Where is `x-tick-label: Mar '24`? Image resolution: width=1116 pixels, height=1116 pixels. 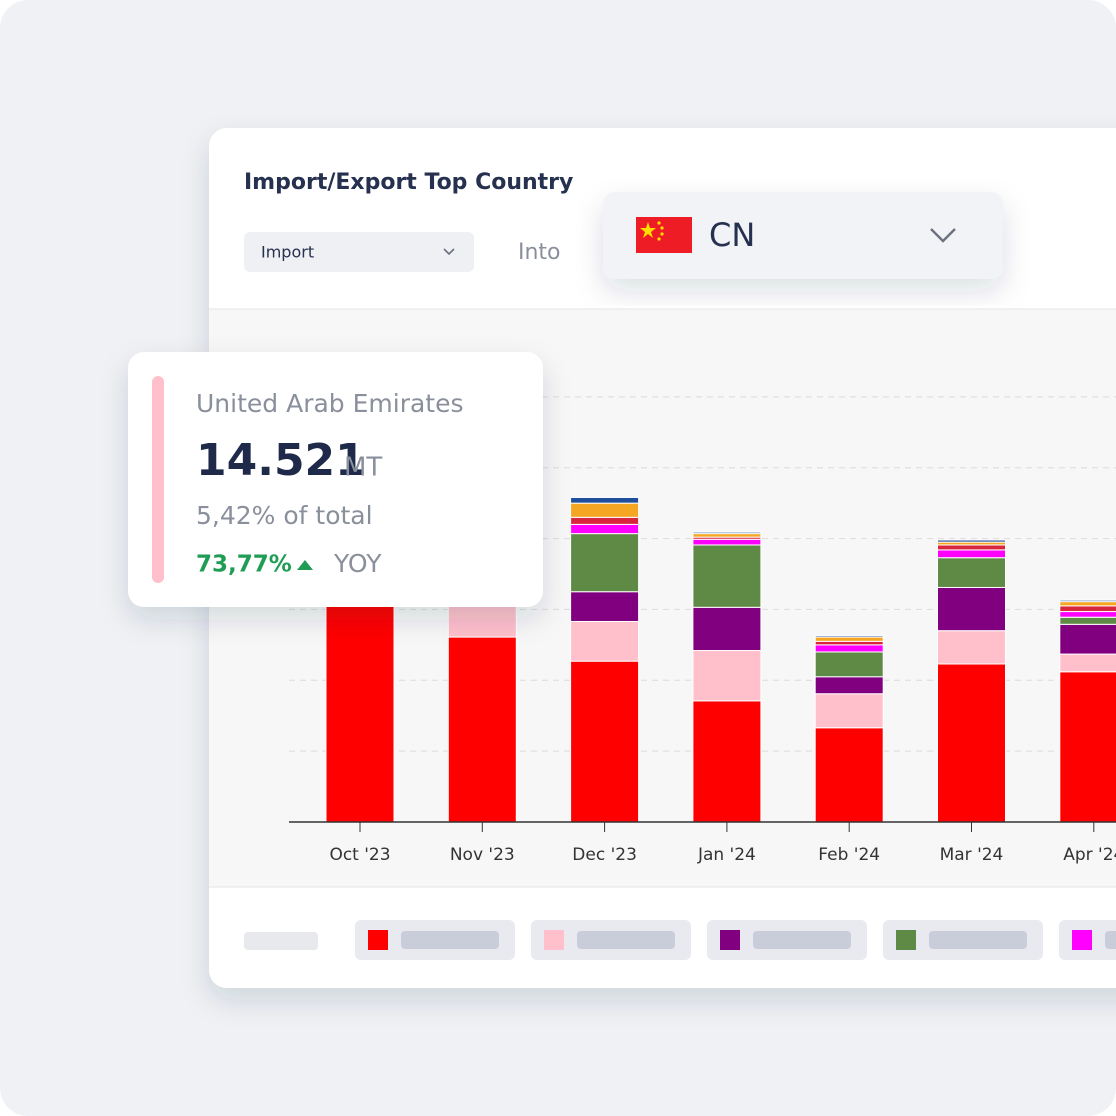
x-tick-label: Mar '24 is located at coordinates (972, 855).